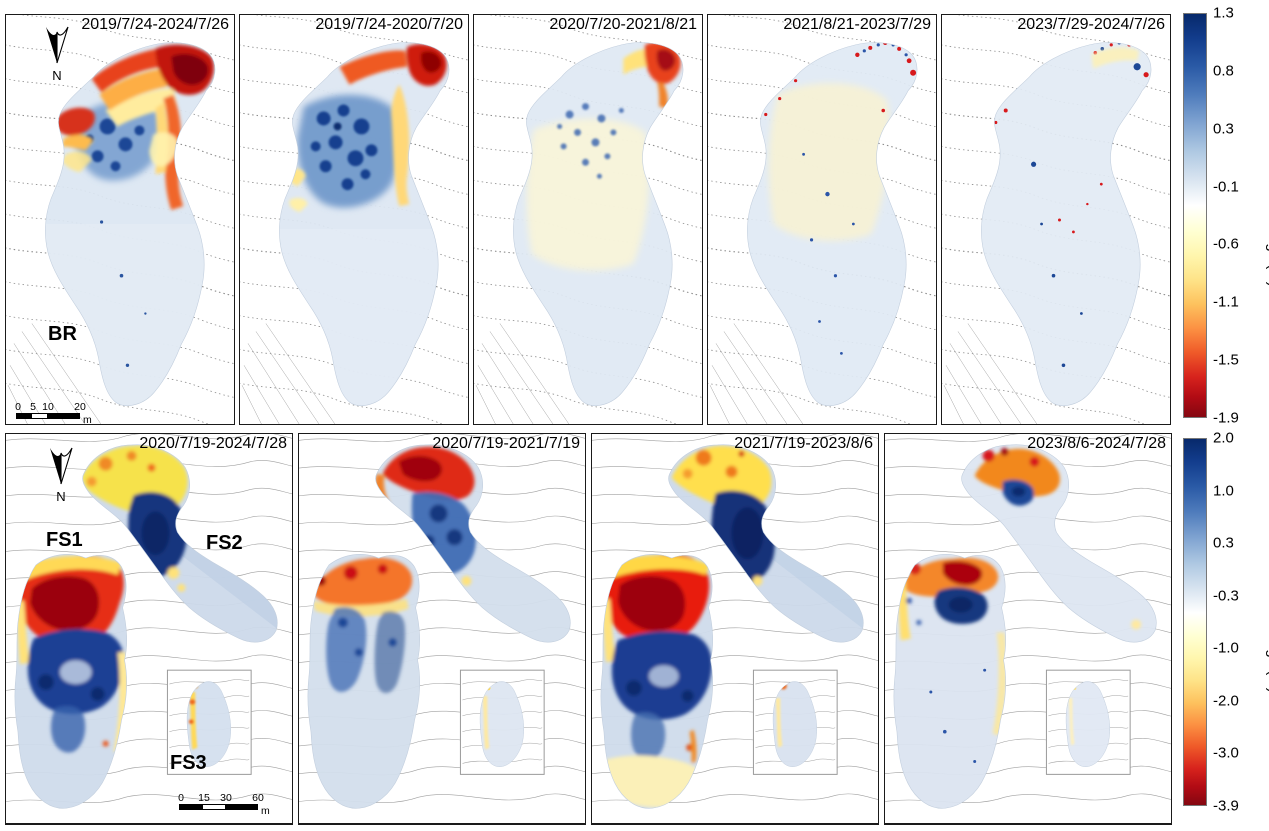  I want to click on colorbar-tick: -3.9, so click(1226, 806).